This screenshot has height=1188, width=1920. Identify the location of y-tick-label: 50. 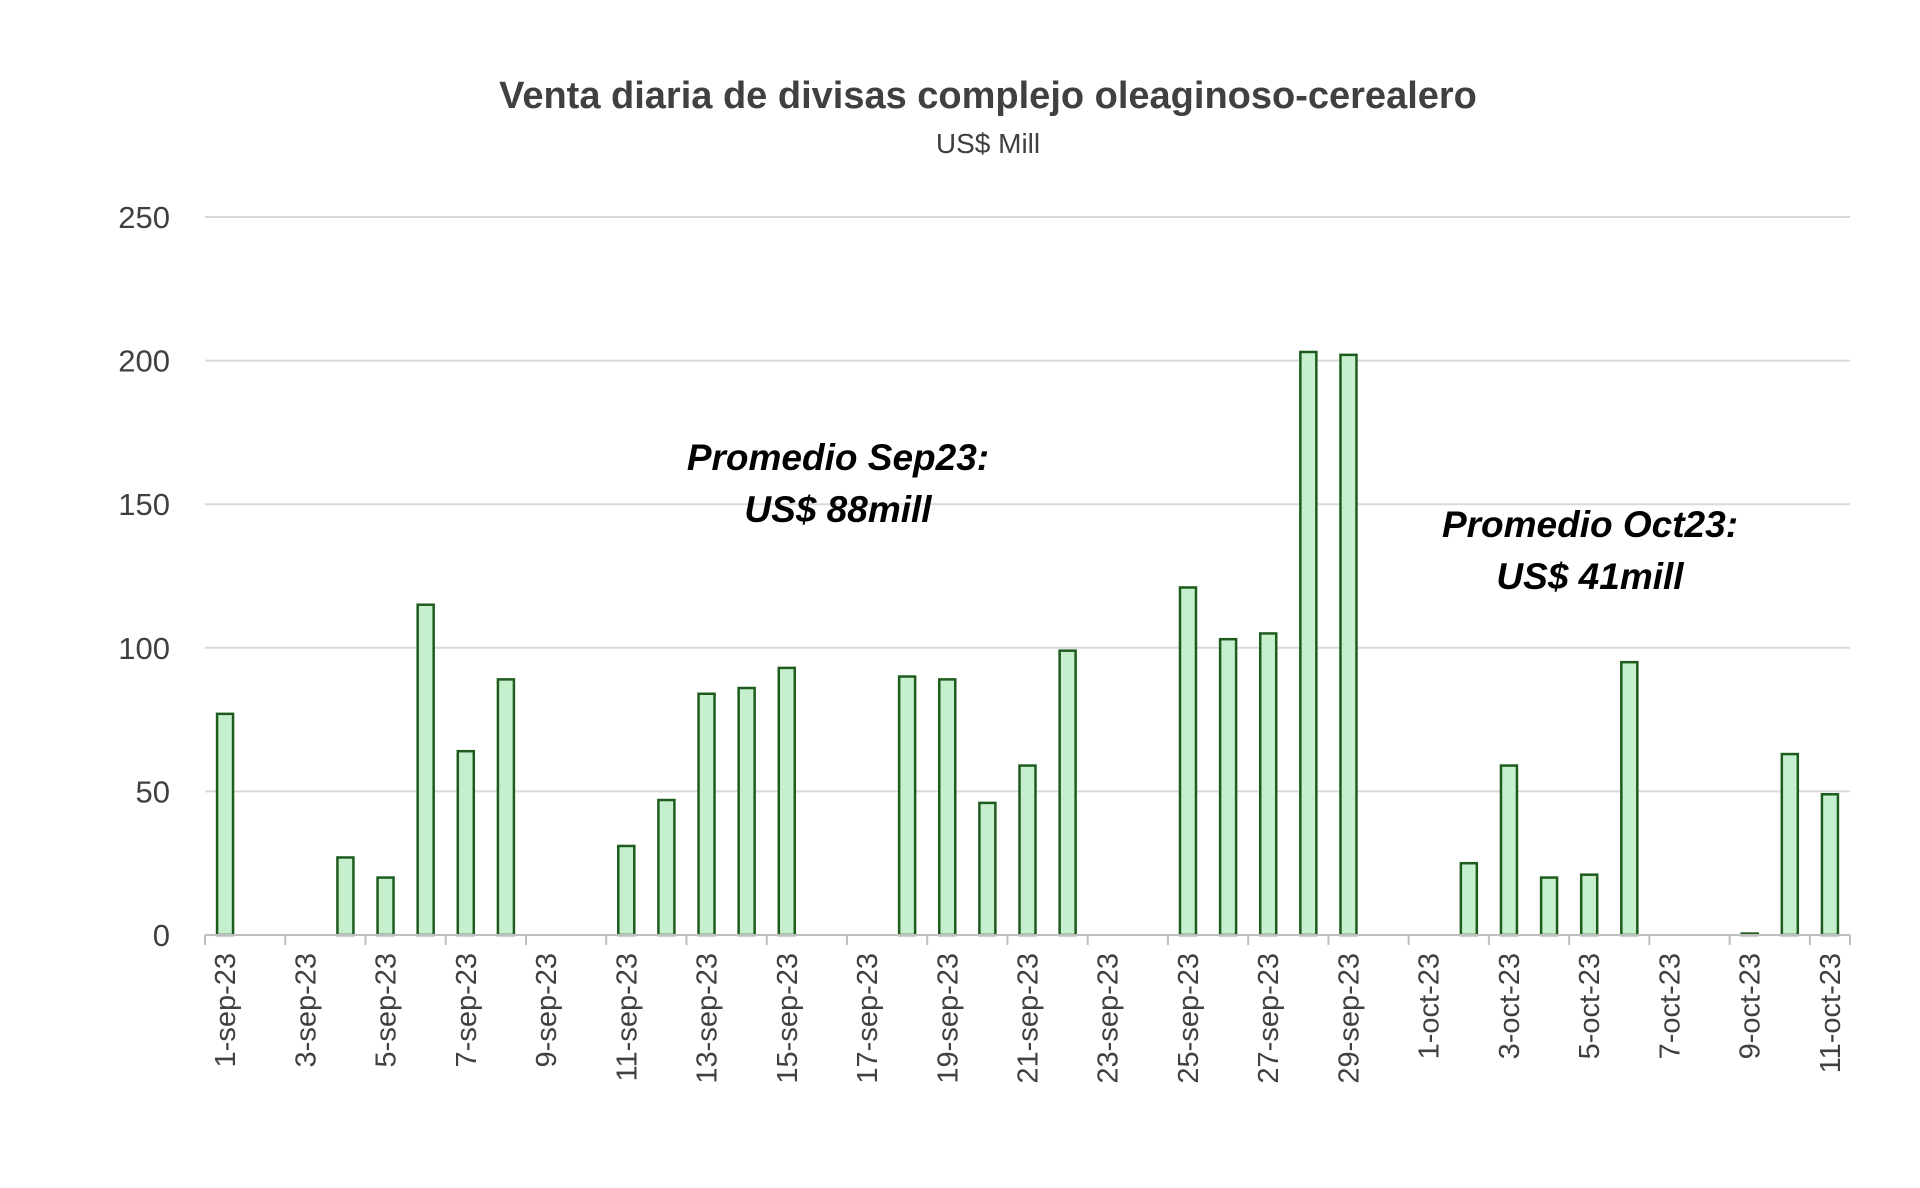
(153, 791).